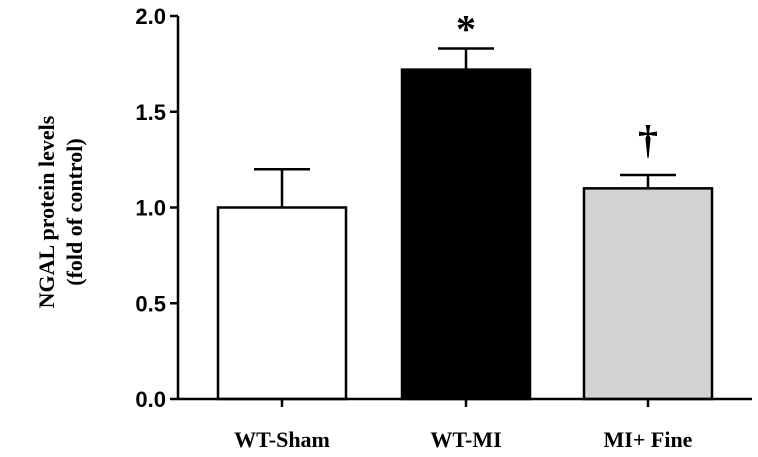 Image resolution: width=758 pixels, height=457 pixels. What do you see at coordinates (150, 16) in the screenshot?
I see `y-tick-label: 2.0` at bounding box center [150, 16].